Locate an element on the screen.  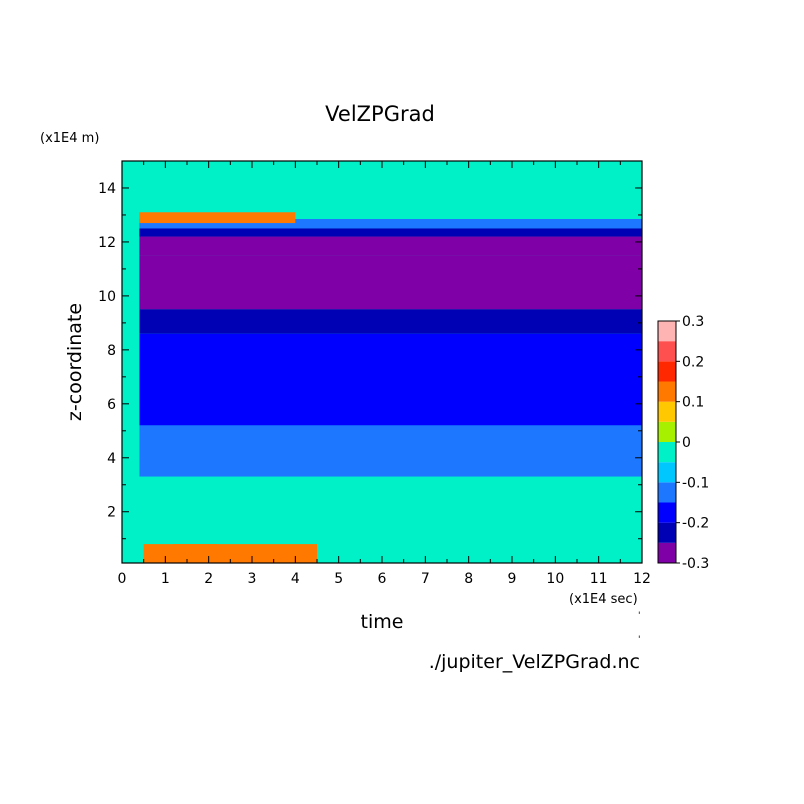
colorbar-label: -0.2 is located at coordinates (695, 524).